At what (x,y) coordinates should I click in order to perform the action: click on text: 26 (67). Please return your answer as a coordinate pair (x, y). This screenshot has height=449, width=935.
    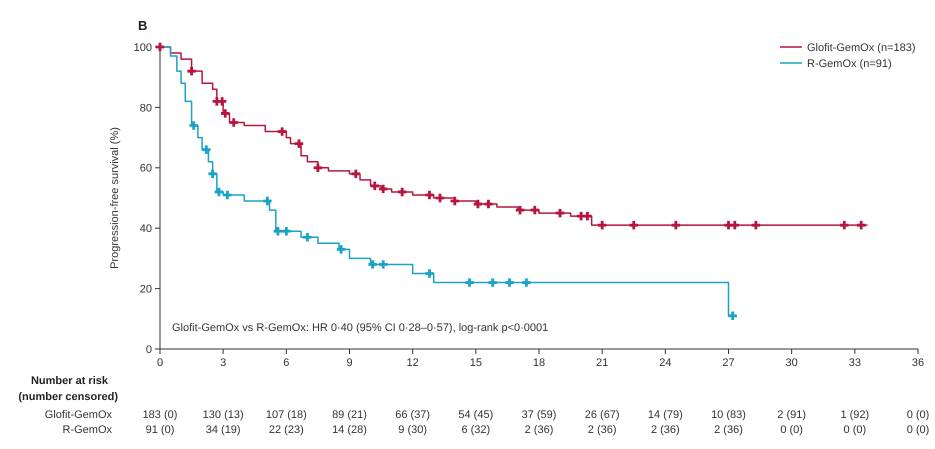
    Looking at the image, I should click on (602, 415).